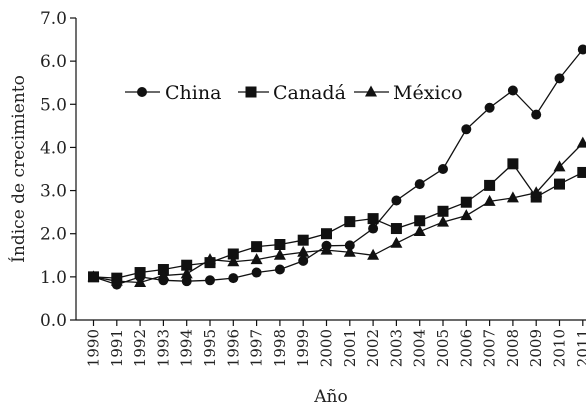 The height and width of the screenshot is (411, 586). I want to click on y-axis-title: Índice de crecimiento, so click(18, 169).